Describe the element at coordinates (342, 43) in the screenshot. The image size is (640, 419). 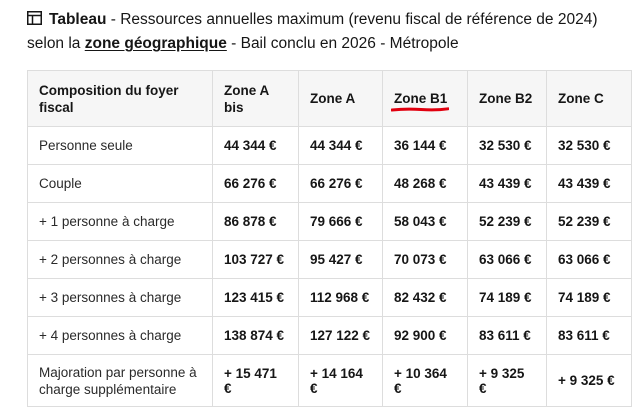
I see `title-text-part2: - Bail conclu en 2026 - Métropole` at that location.